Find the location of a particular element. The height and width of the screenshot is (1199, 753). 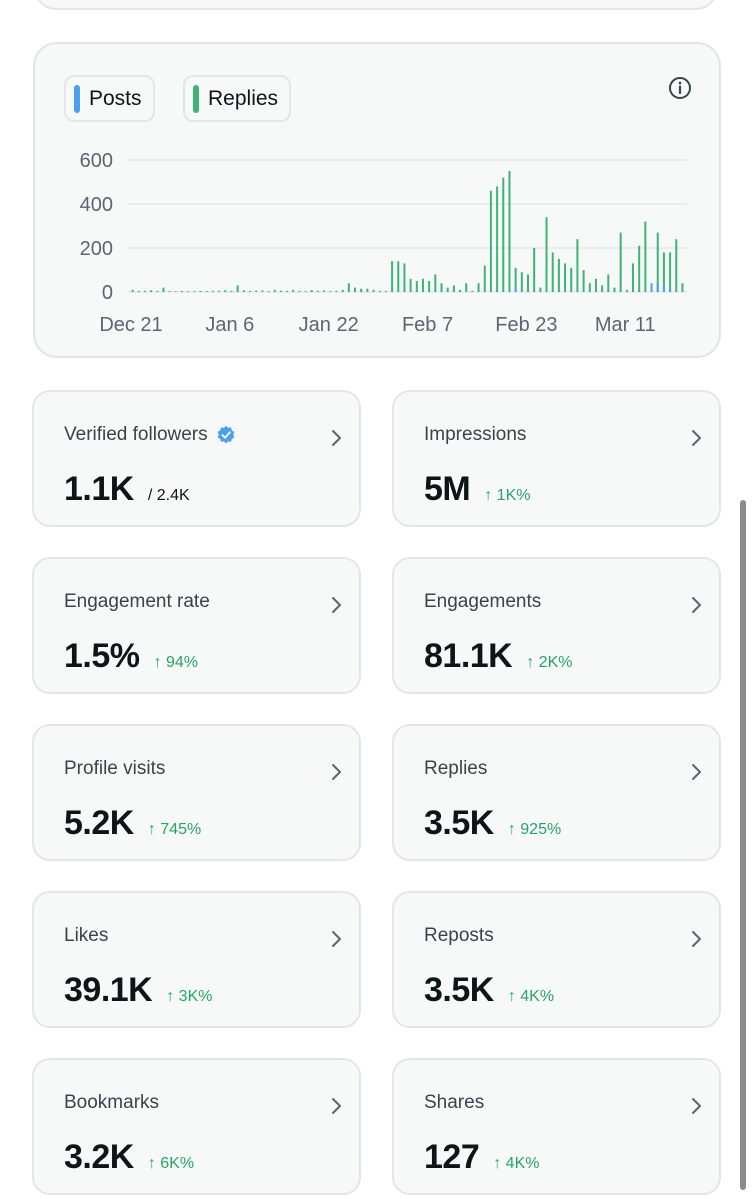

tile-label: Engagement rate is located at coordinates (137, 601).